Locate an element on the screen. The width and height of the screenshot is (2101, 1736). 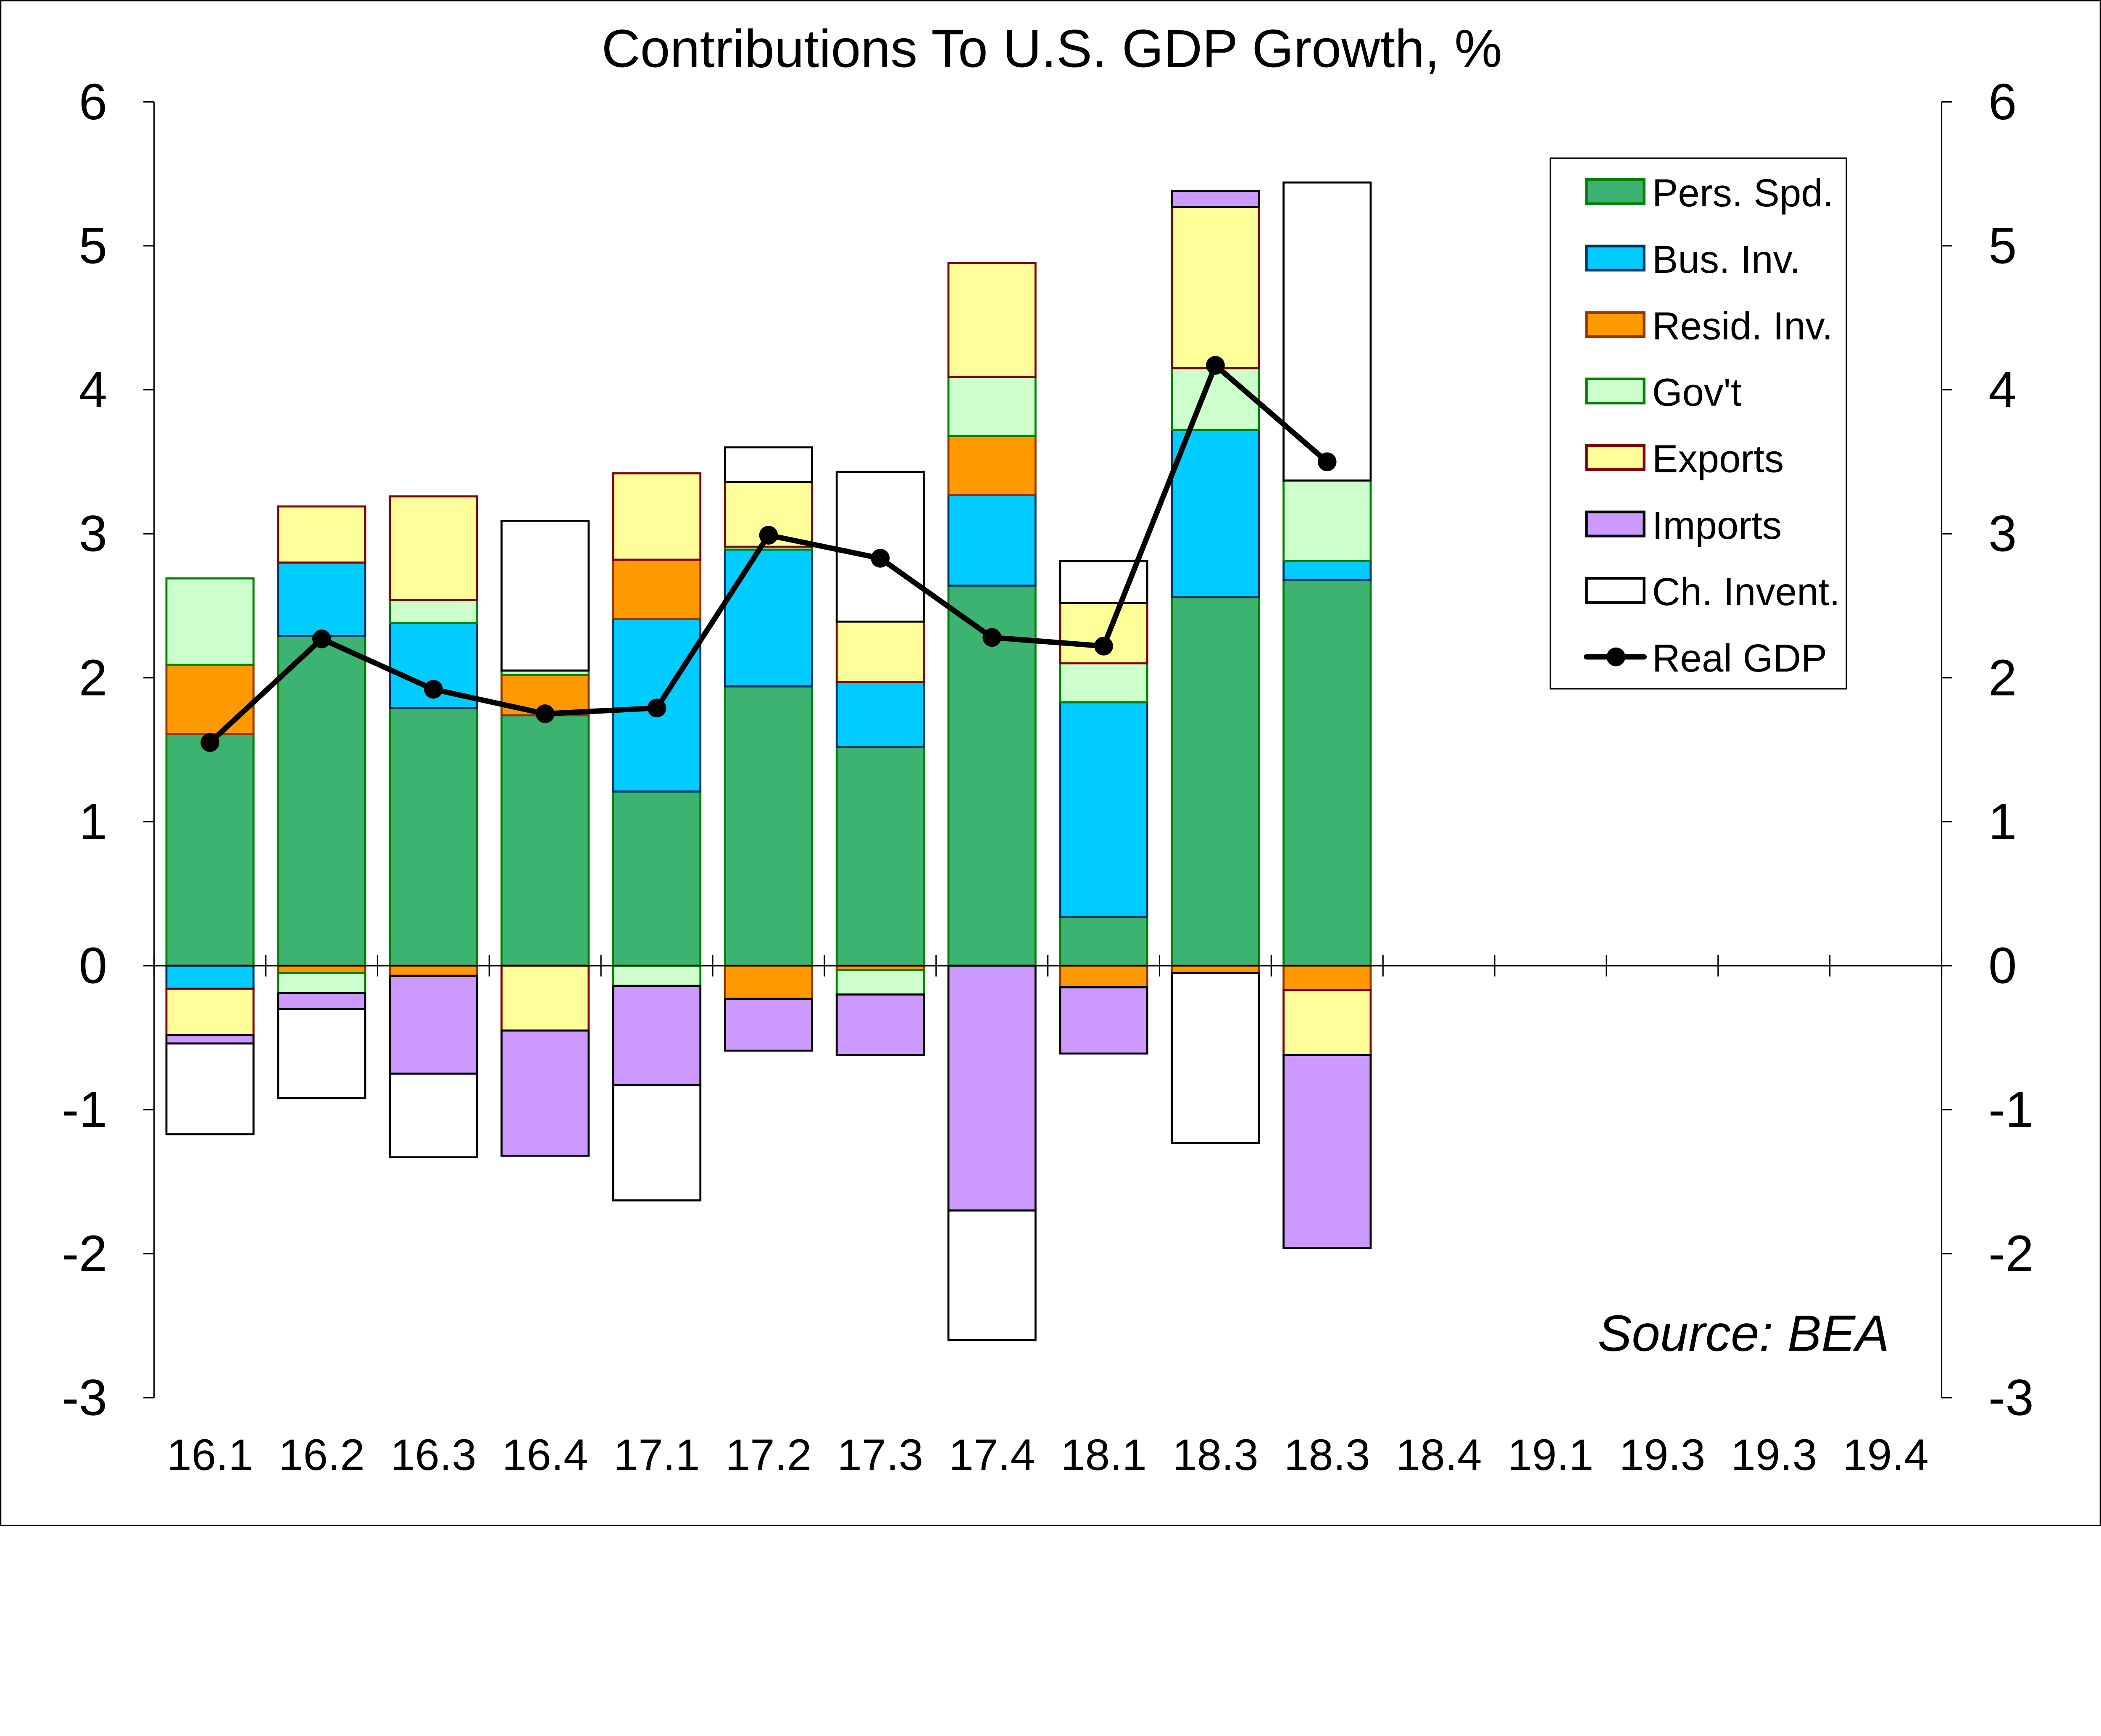
legend-label: Exports is located at coordinates (1718, 459).